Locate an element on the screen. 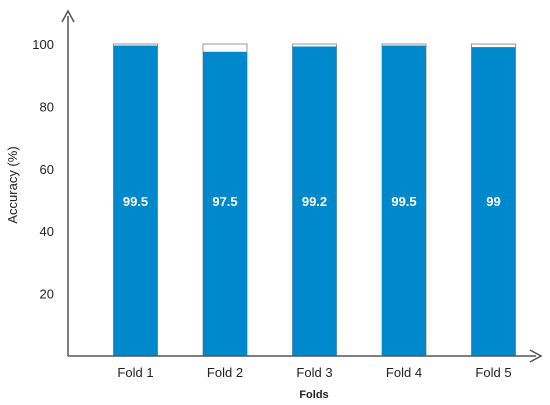  y-ticks-layer: 20 40 60 80 100 is located at coordinates (43, 169).